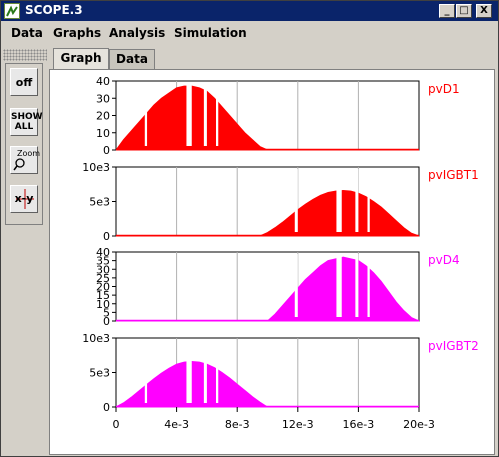  I want to click on y-tick-label: 15, so click(103, 295).